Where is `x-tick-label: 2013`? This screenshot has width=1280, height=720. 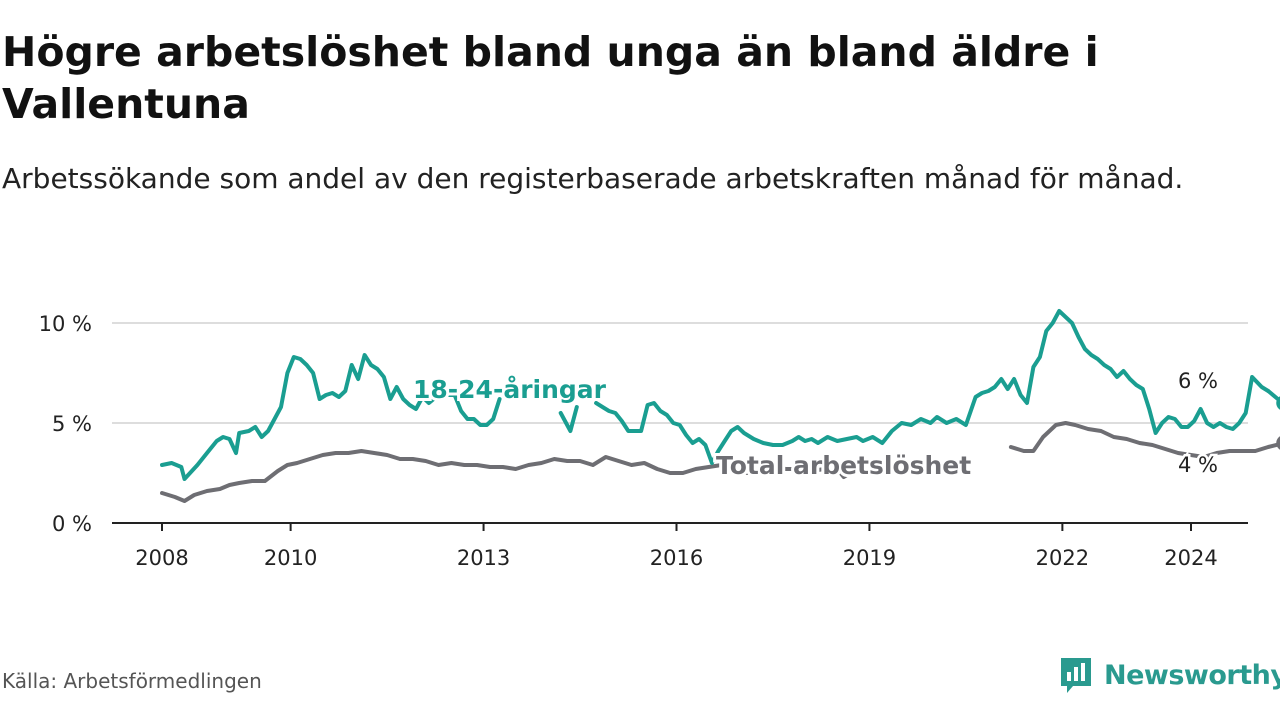 x-tick-label: 2013 is located at coordinates (483, 558).